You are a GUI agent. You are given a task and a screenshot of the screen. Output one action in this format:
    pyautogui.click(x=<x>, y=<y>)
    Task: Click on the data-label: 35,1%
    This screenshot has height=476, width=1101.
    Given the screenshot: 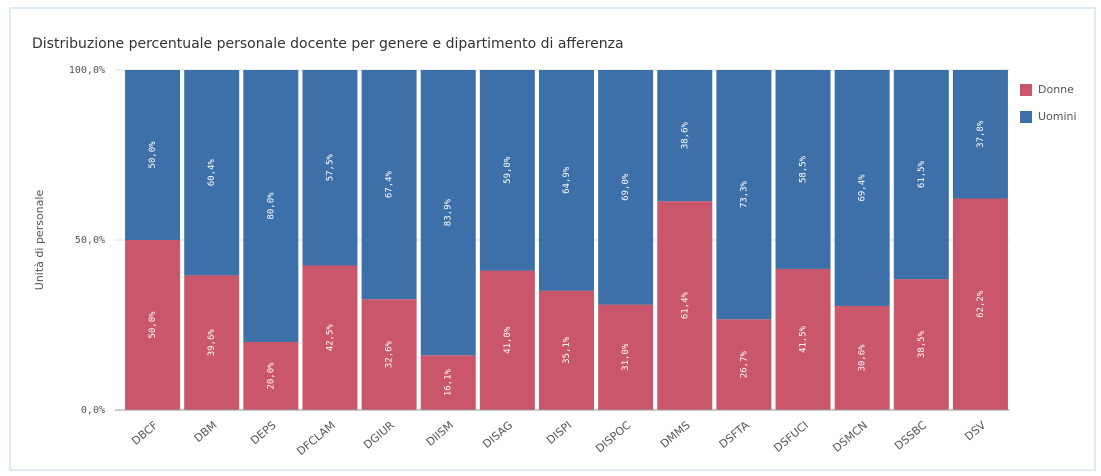 What is the action you would take?
    pyautogui.click(x=567, y=350)
    